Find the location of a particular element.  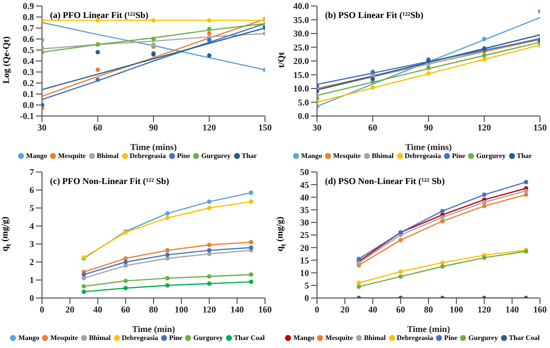

y-tick-label: 40 is located at coordinates (305, 197).